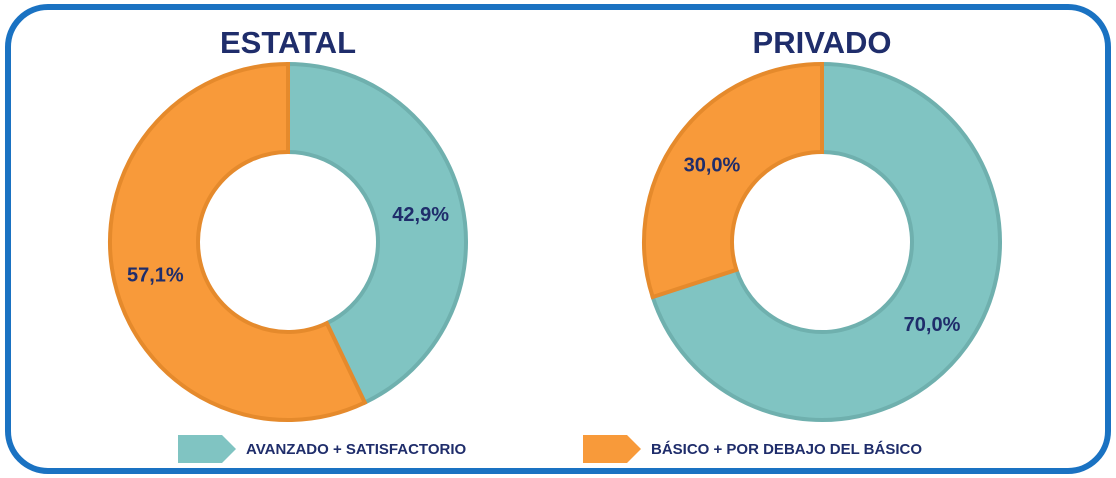 The image size is (1116, 478). I want to click on legend-label: AVANZADO + SATISFACTORIO, so click(356, 449).